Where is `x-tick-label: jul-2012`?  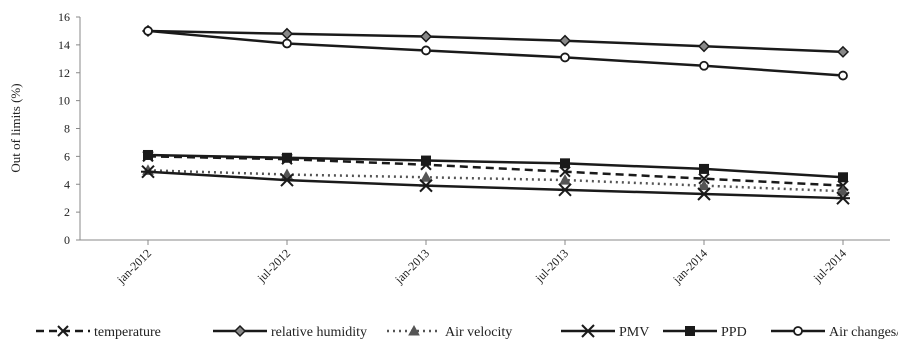 x-tick-label: jul-2012 is located at coordinates (273, 265).